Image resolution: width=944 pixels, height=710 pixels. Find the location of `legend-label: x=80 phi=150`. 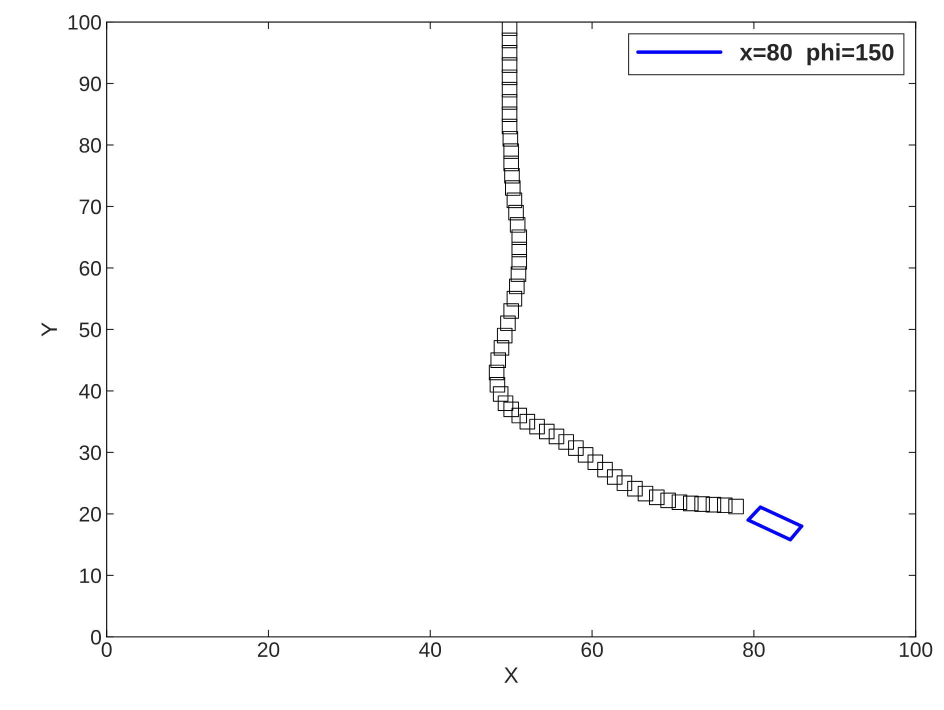

legend-label: x=80 phi=150 is located at coordinates (817, 54).